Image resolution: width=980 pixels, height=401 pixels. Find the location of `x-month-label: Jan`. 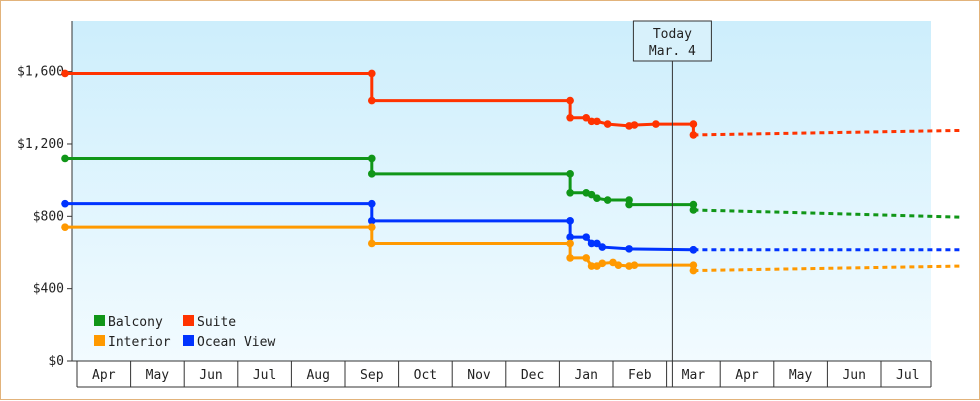

x-month-label: Jan is located at coordinates (585, 375).